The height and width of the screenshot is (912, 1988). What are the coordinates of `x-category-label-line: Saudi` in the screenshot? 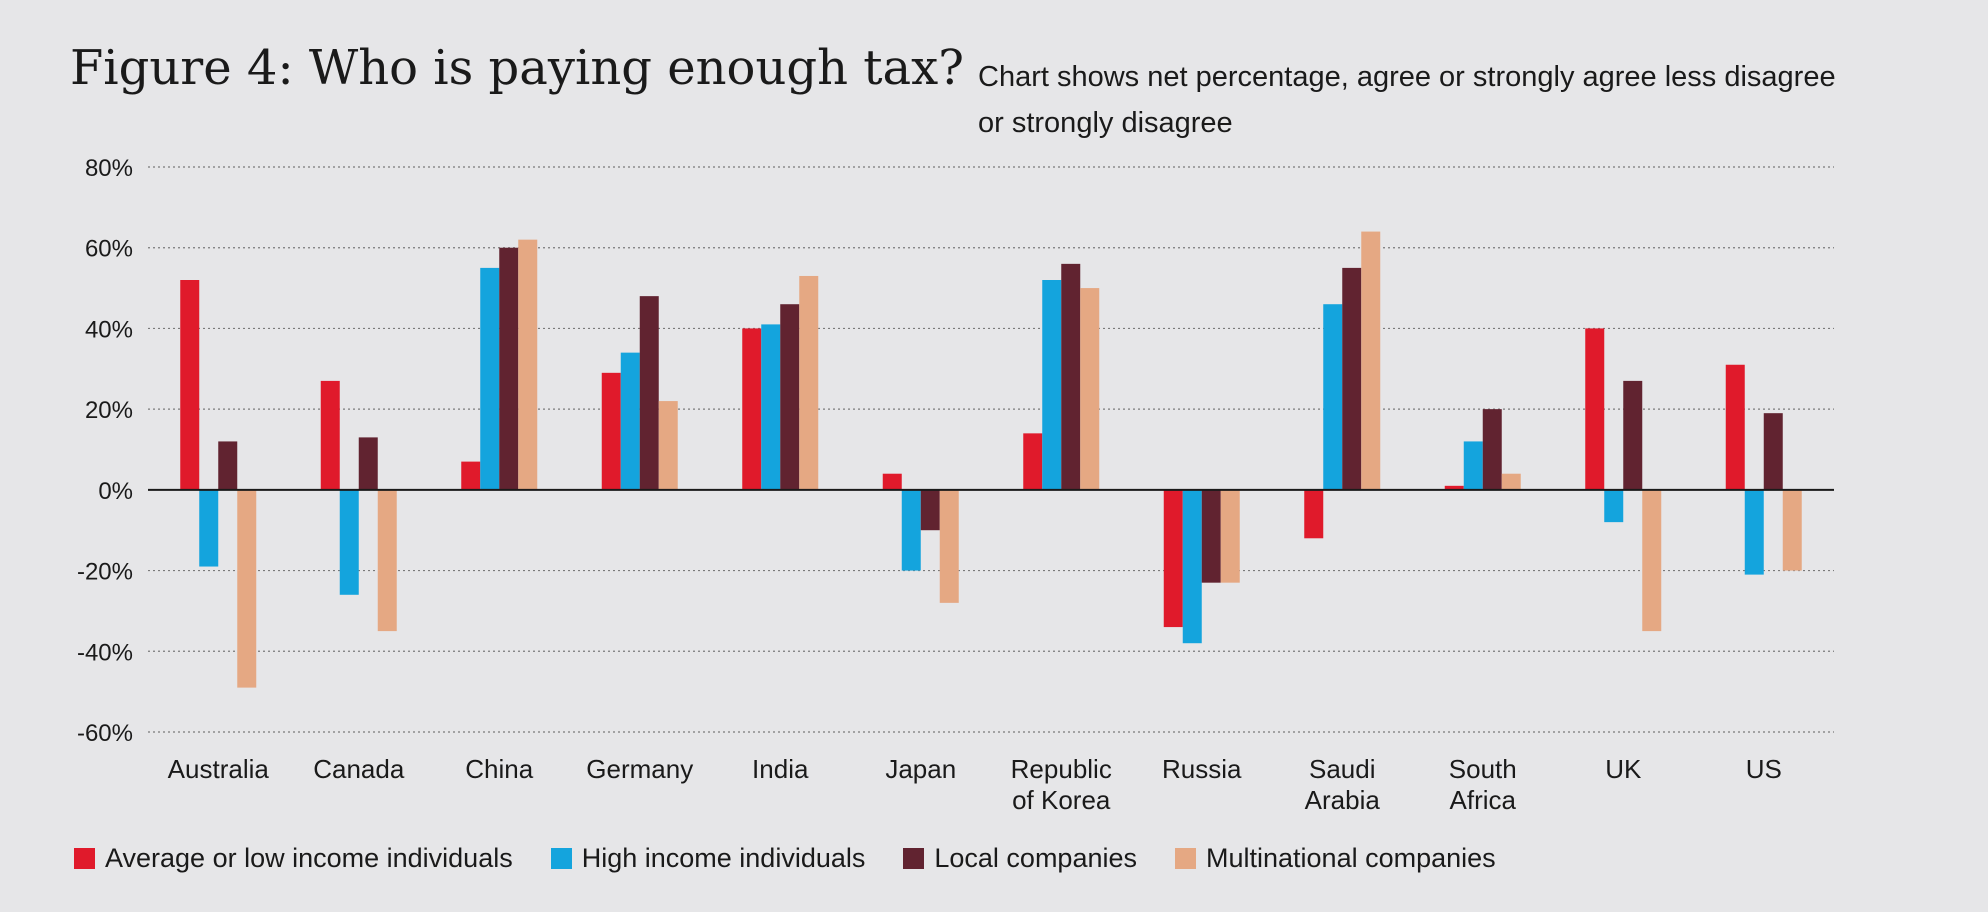 It's located at (1342, 769).